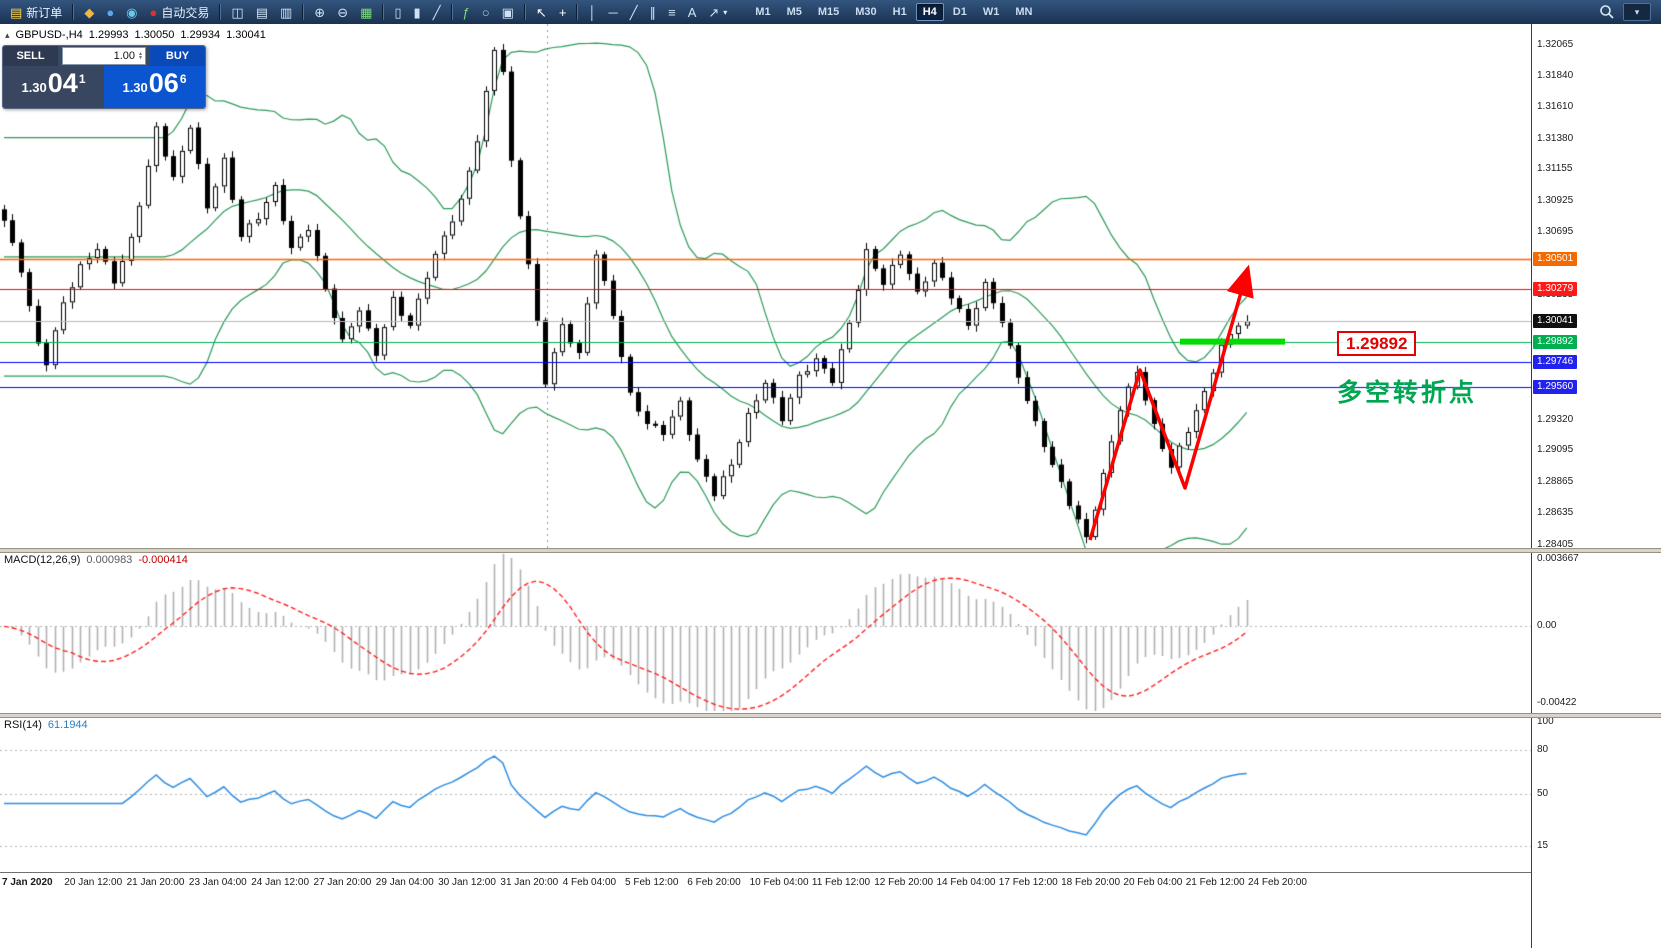  I want to click on line-chart-icon: ╱, so click(437, 12).